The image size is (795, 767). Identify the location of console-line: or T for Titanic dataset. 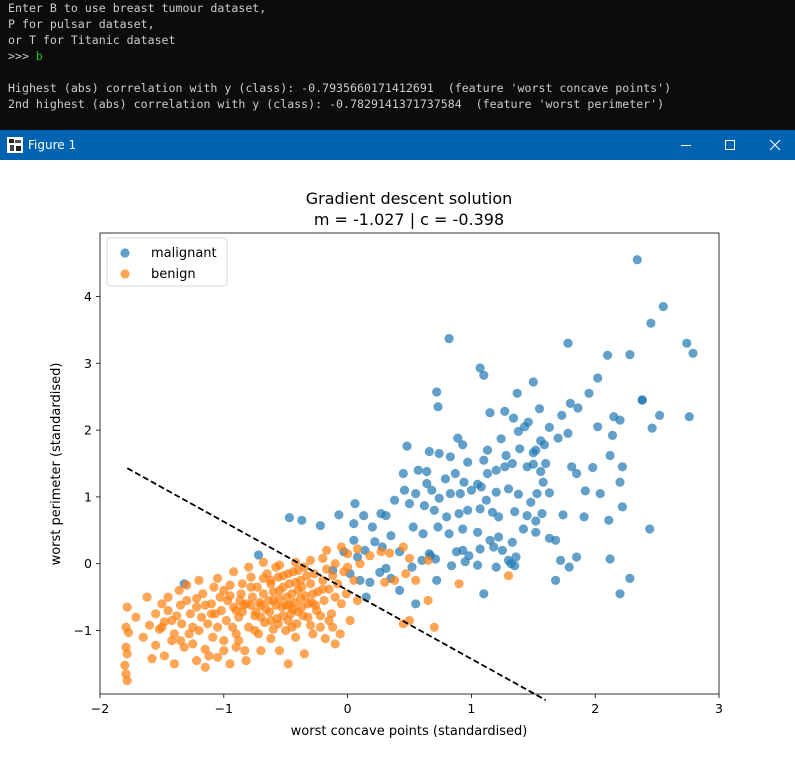
(92, 40).